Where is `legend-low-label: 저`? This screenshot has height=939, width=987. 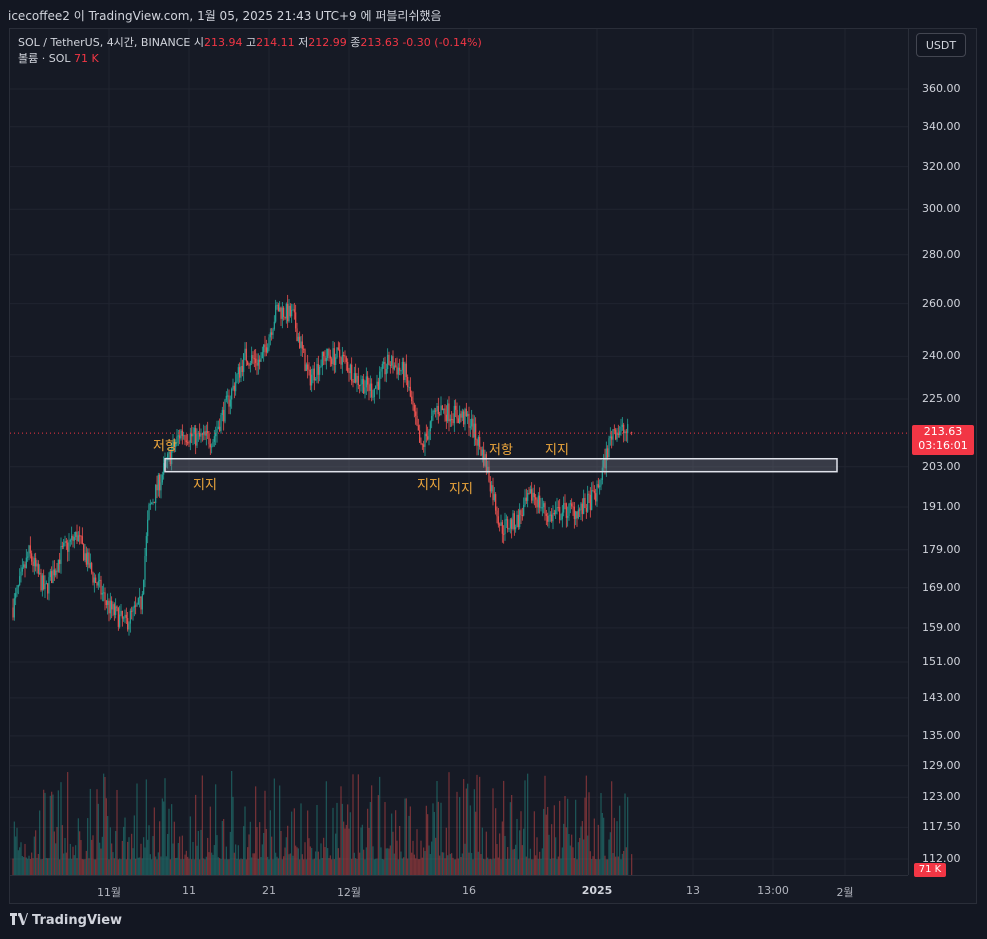
legend-low-label: 저 is located at coordinates (303, 42).